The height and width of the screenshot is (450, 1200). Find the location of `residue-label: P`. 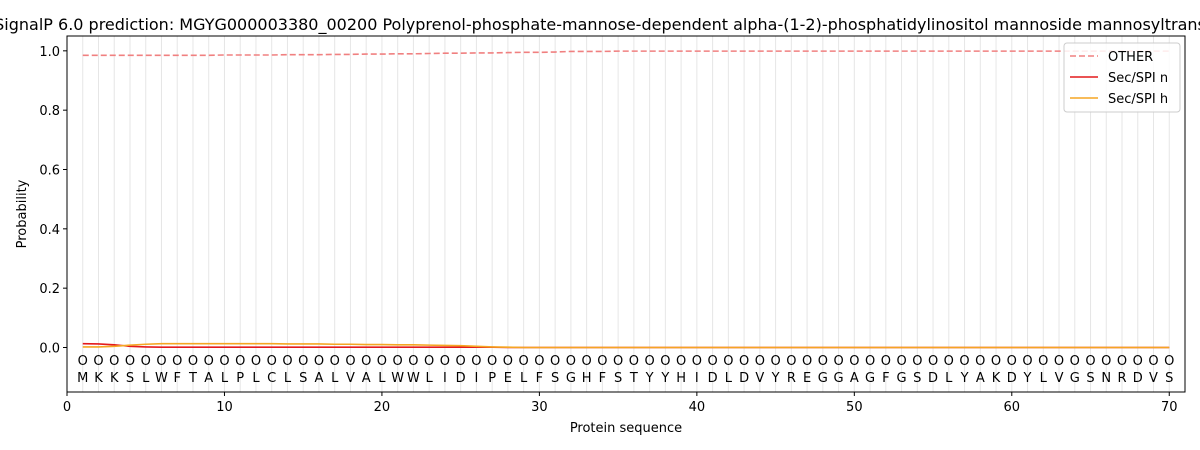

residue-label: P is located at coordinates (492, 378).